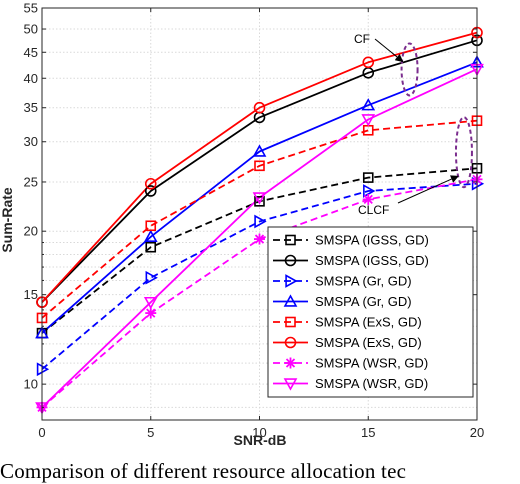 The image size is (520, 484). Describe the element at coordinates (31, 107) in the screenshot. I see `y-tick-label: 35` at that location.